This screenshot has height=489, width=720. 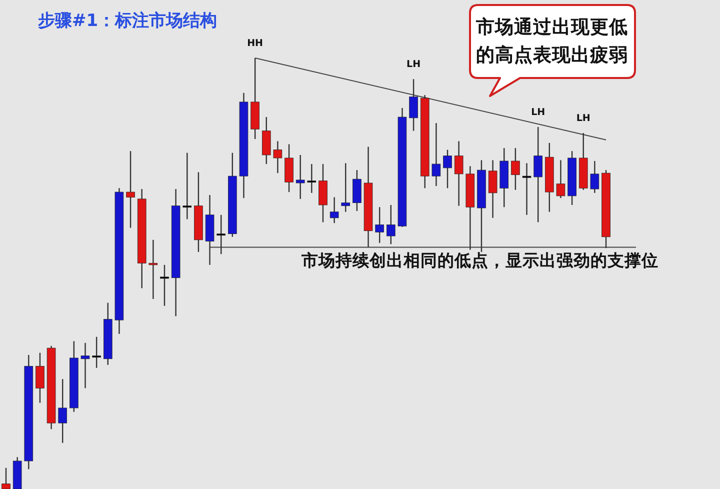 I want to click on annotation: HH, so click(x=255, y=43).